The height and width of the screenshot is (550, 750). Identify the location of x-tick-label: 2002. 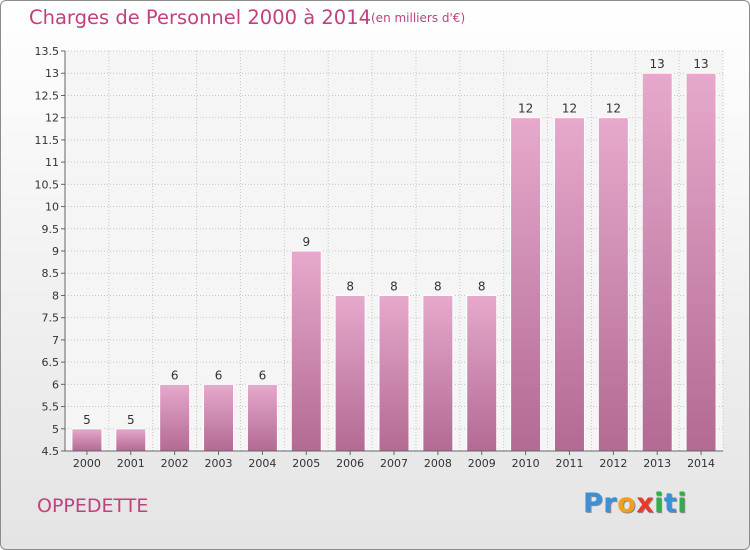
(175, 463).